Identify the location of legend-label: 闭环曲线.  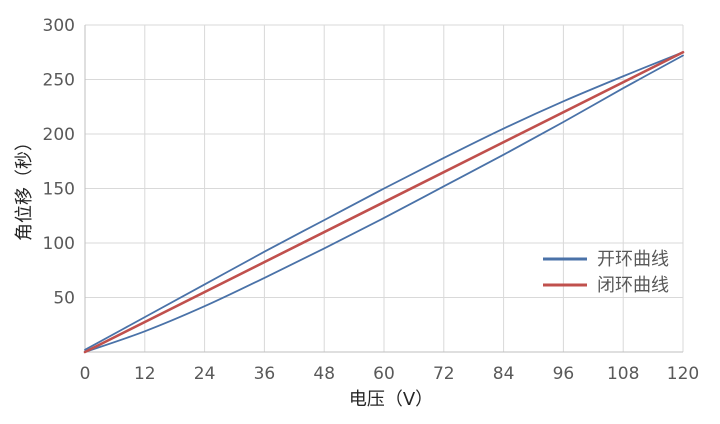
(633, 285).